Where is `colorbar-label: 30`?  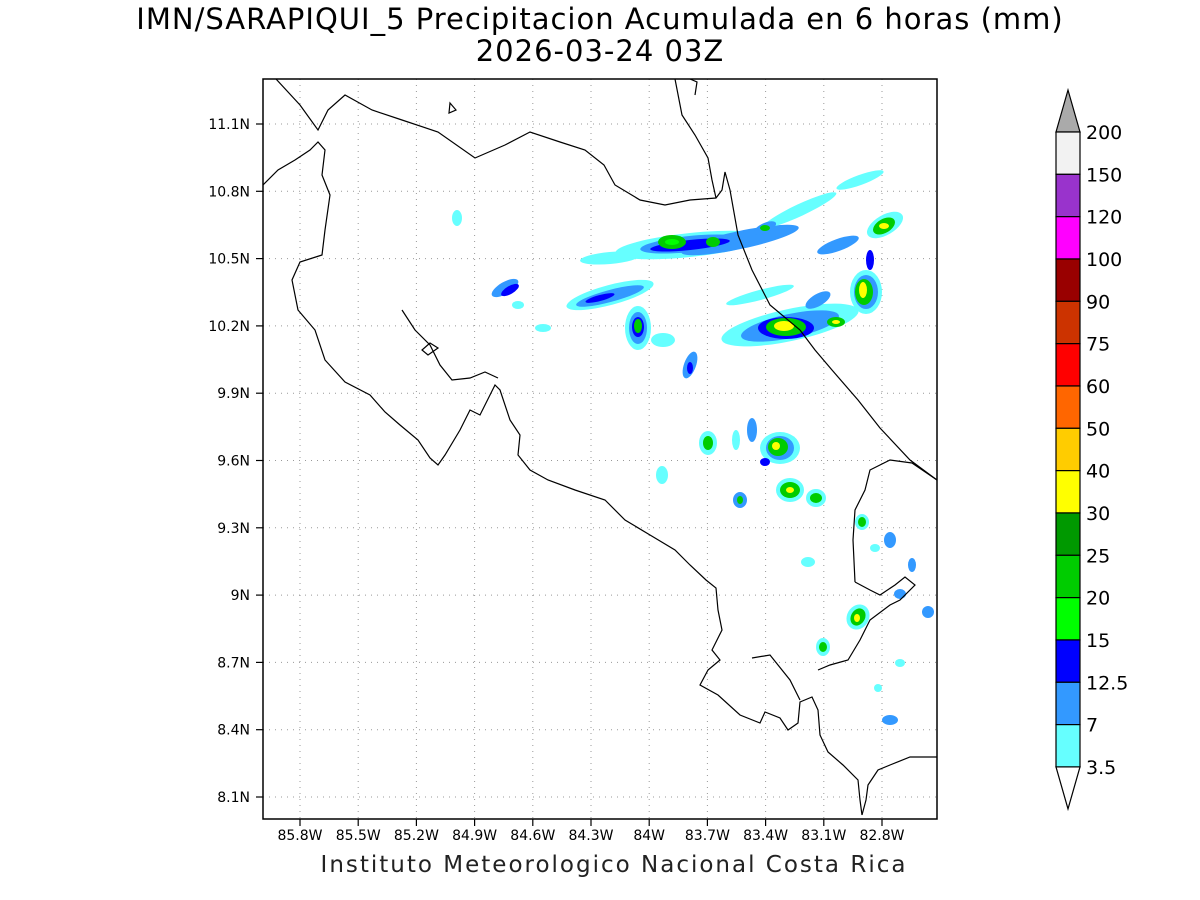 colorbar-label: 30 is located at coordinates (1098, 514).